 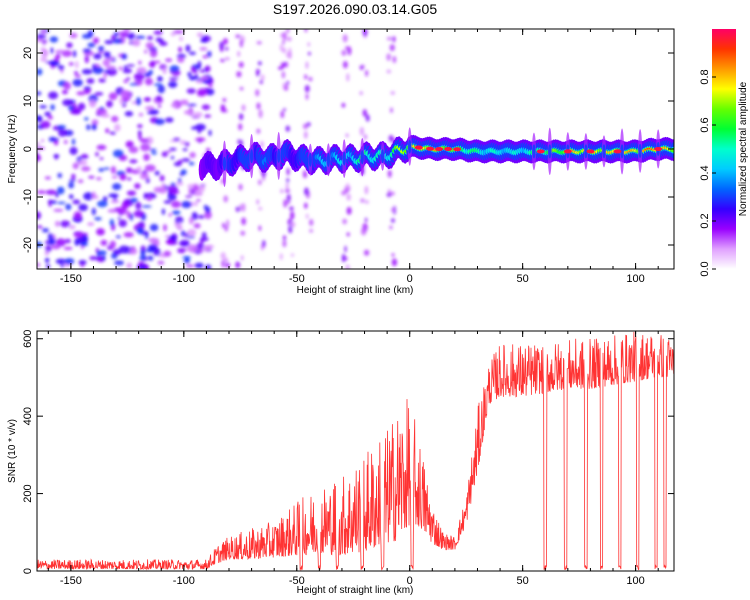 I want to click on colorbar-tick-label: 0.8, so click(x=705, y=76).